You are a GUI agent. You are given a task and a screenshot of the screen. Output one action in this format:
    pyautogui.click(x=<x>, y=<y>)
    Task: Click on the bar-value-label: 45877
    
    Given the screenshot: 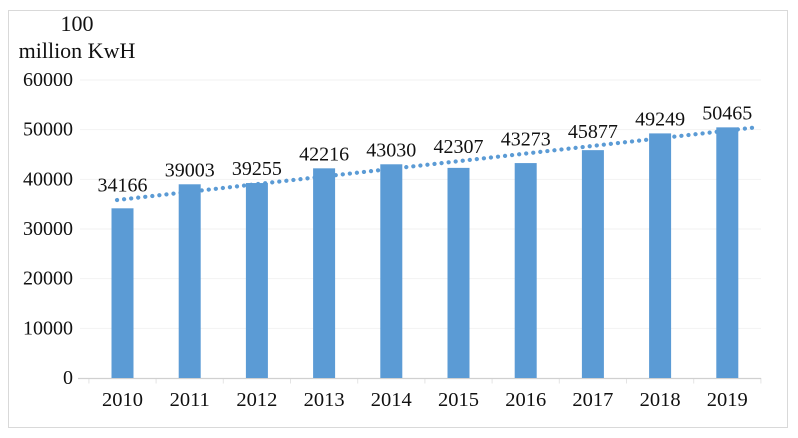 What is the action you would take?
    pyautogui.click(x=593, y=132)
    